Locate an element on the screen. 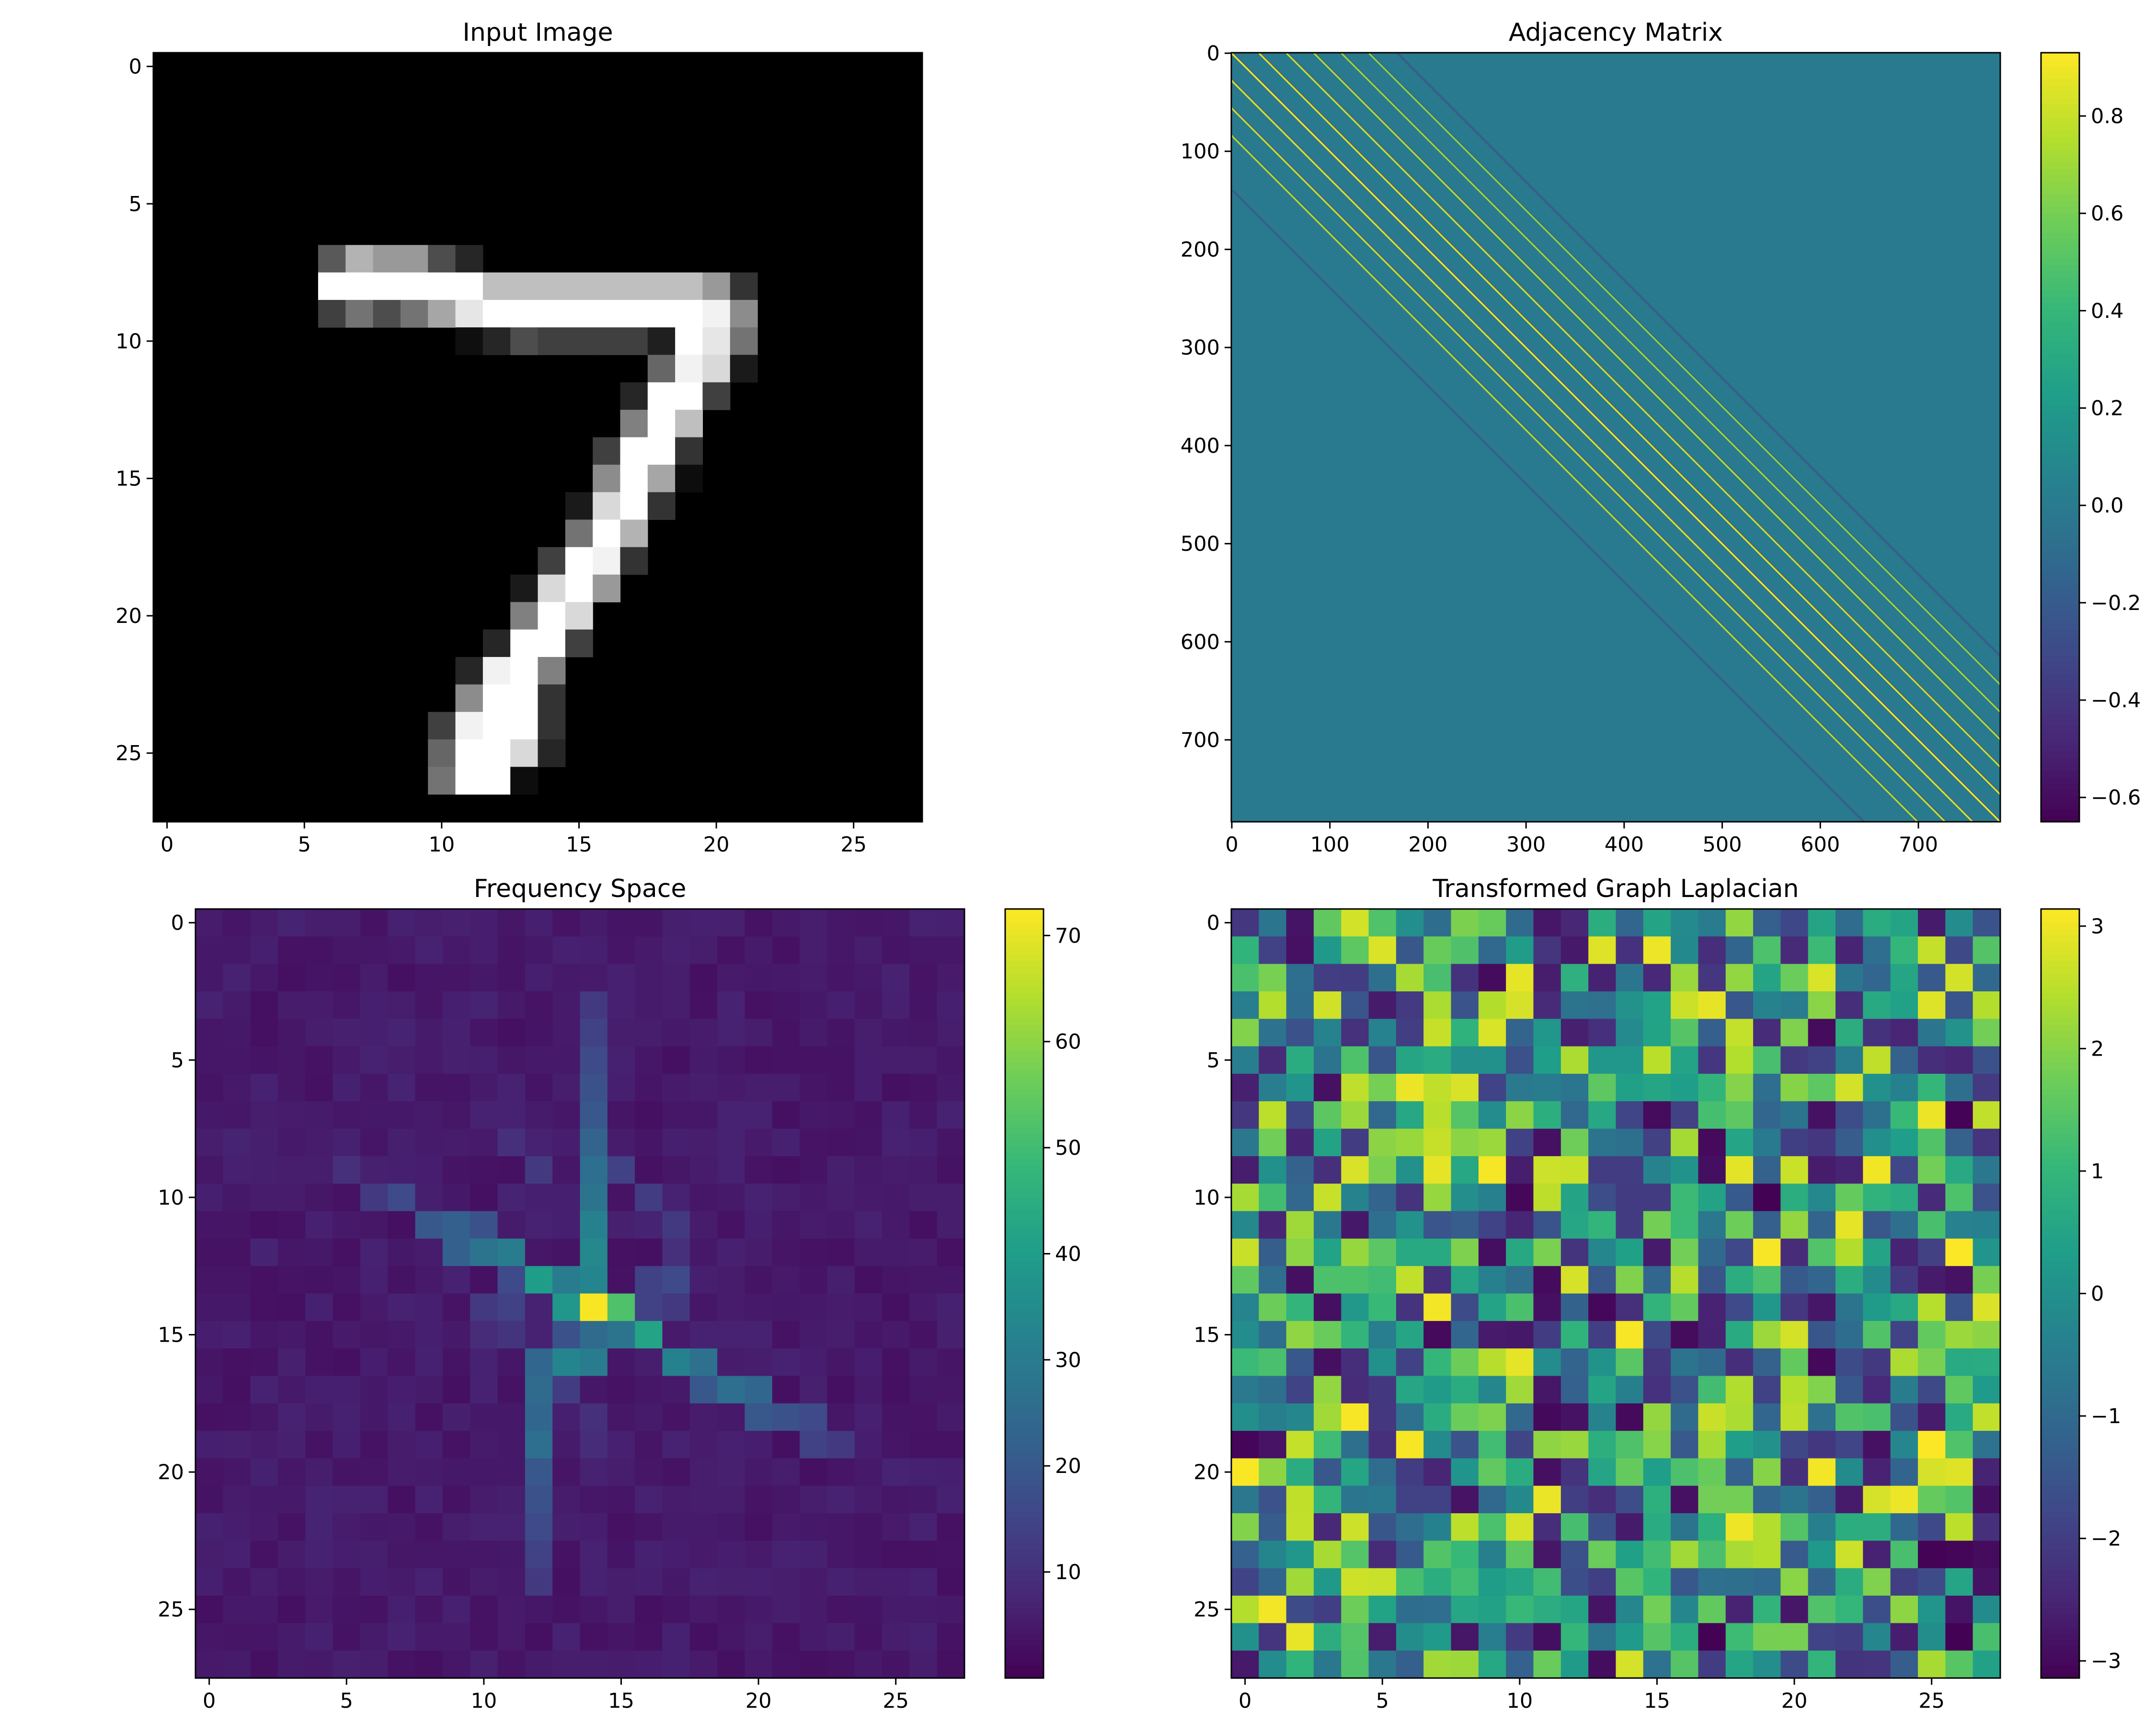  y-tick-label: 5 is located at coordinates (135, 204).